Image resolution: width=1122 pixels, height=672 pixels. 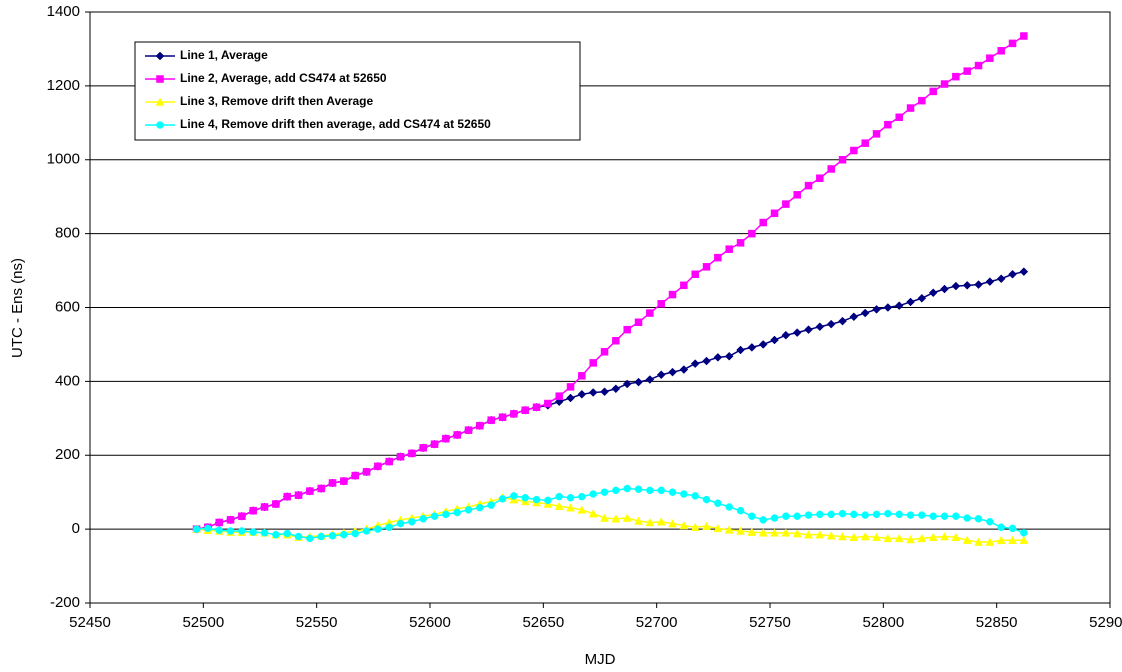 I want to click on x-tick-label: 52900, so click(x=1105, y=622).